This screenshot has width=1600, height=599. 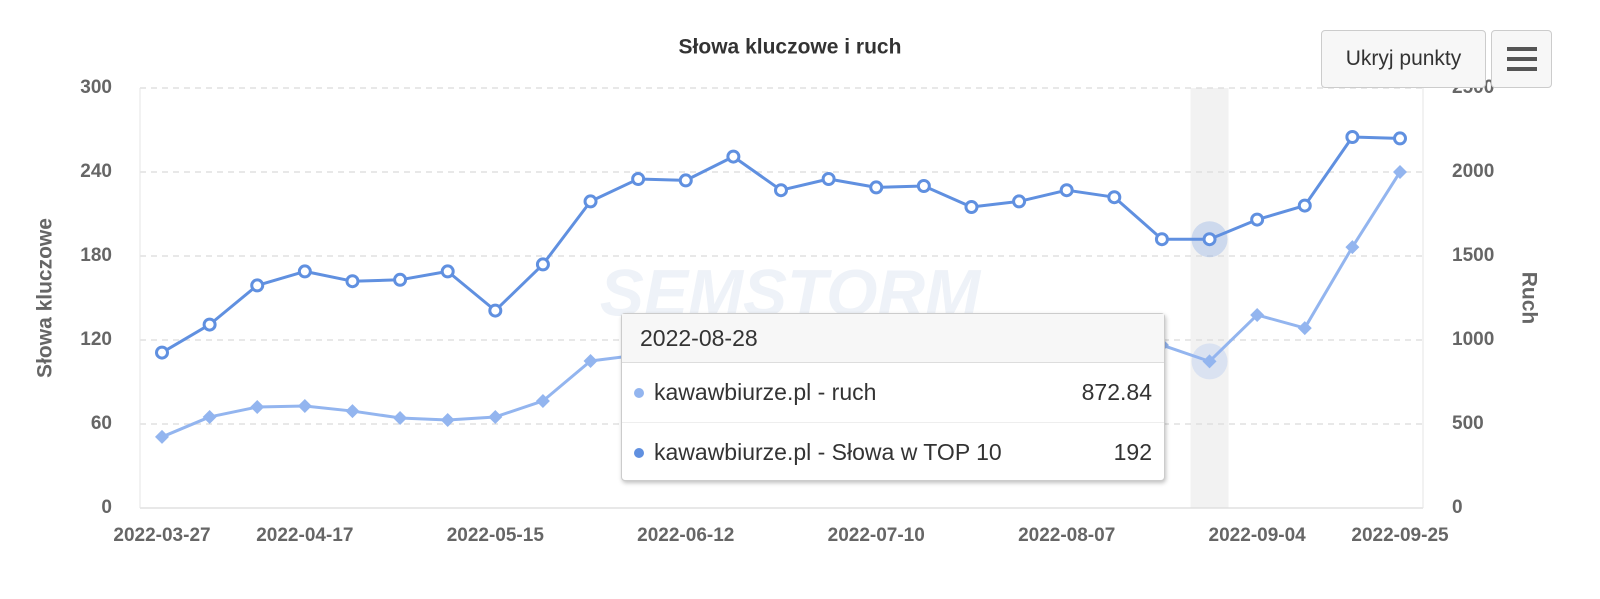 What do you see at coordinates (1403, 59) in the screenshot?
I see `hide-points-button: Ukryj punkty` at bounding box center [1403, 59].